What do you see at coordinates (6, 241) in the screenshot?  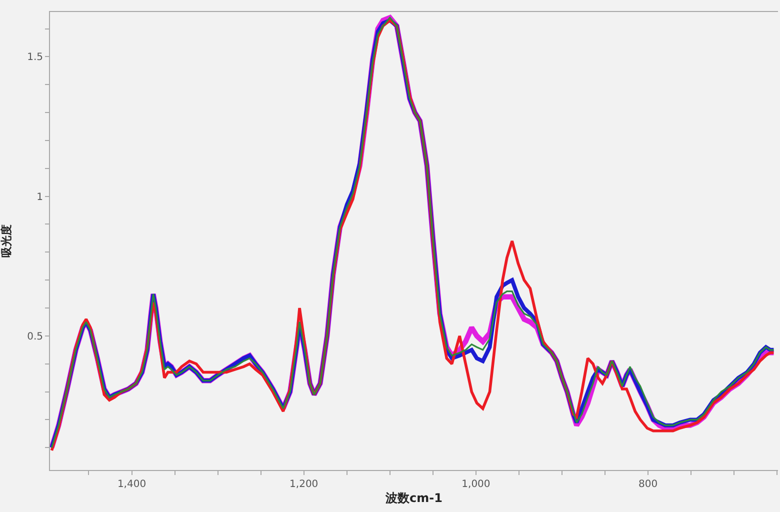 I see `y-axis-title: 吸光度` at bounding box center [6, 241].